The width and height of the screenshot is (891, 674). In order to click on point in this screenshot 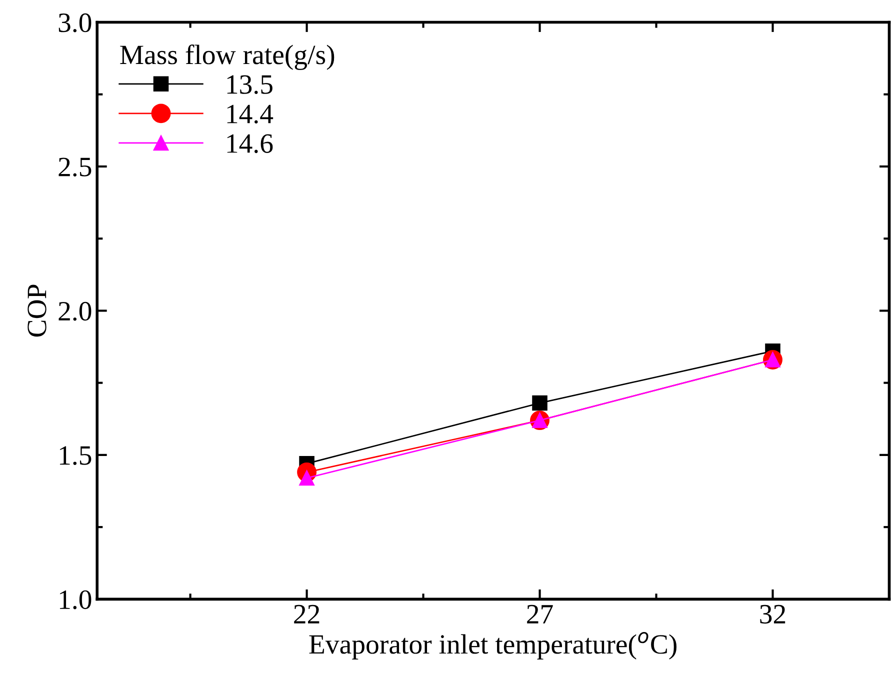, I will do `click(540, 403)`.